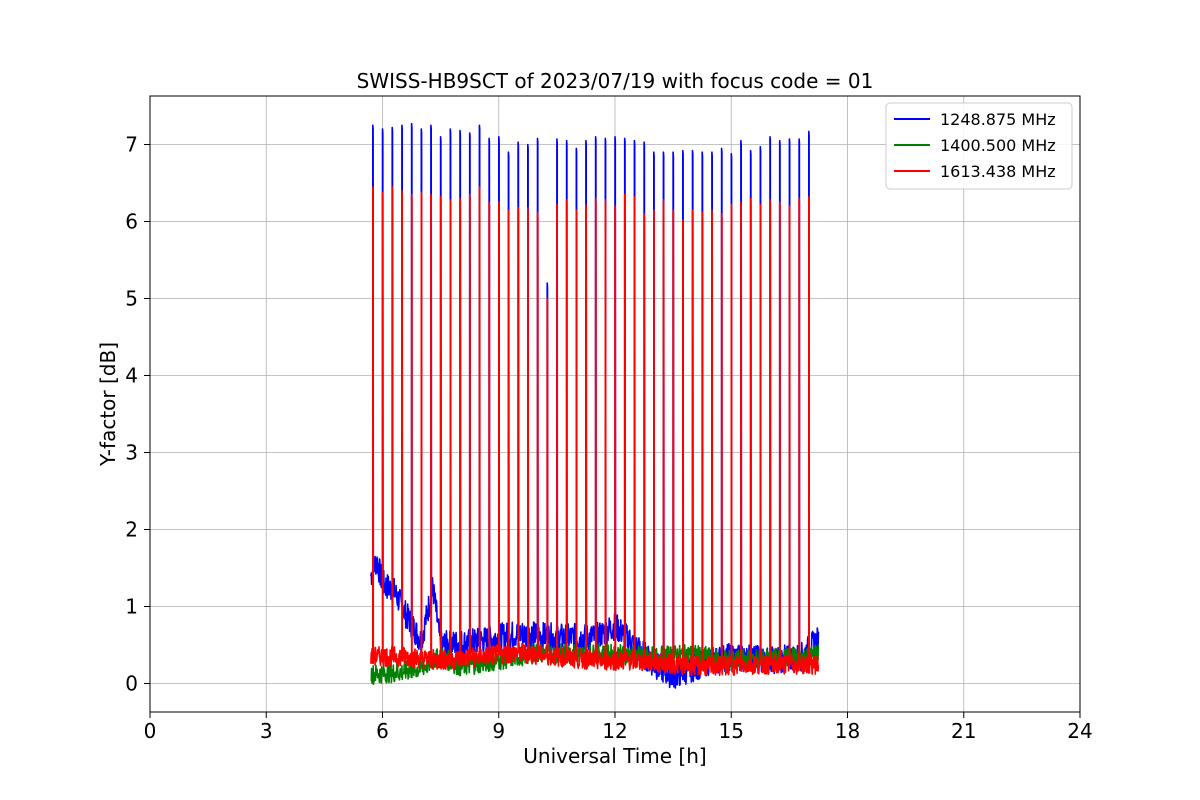  Describe the element at coordinates (498, 731) in the screenshot. I see `x-tick-label: 9` at that location.